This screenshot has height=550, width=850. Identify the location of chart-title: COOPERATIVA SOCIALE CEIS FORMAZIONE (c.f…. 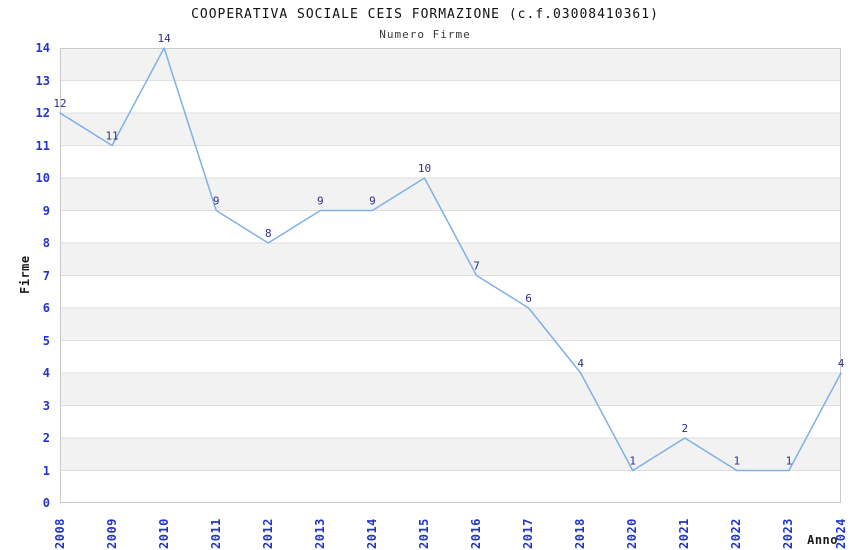
(425, 14).